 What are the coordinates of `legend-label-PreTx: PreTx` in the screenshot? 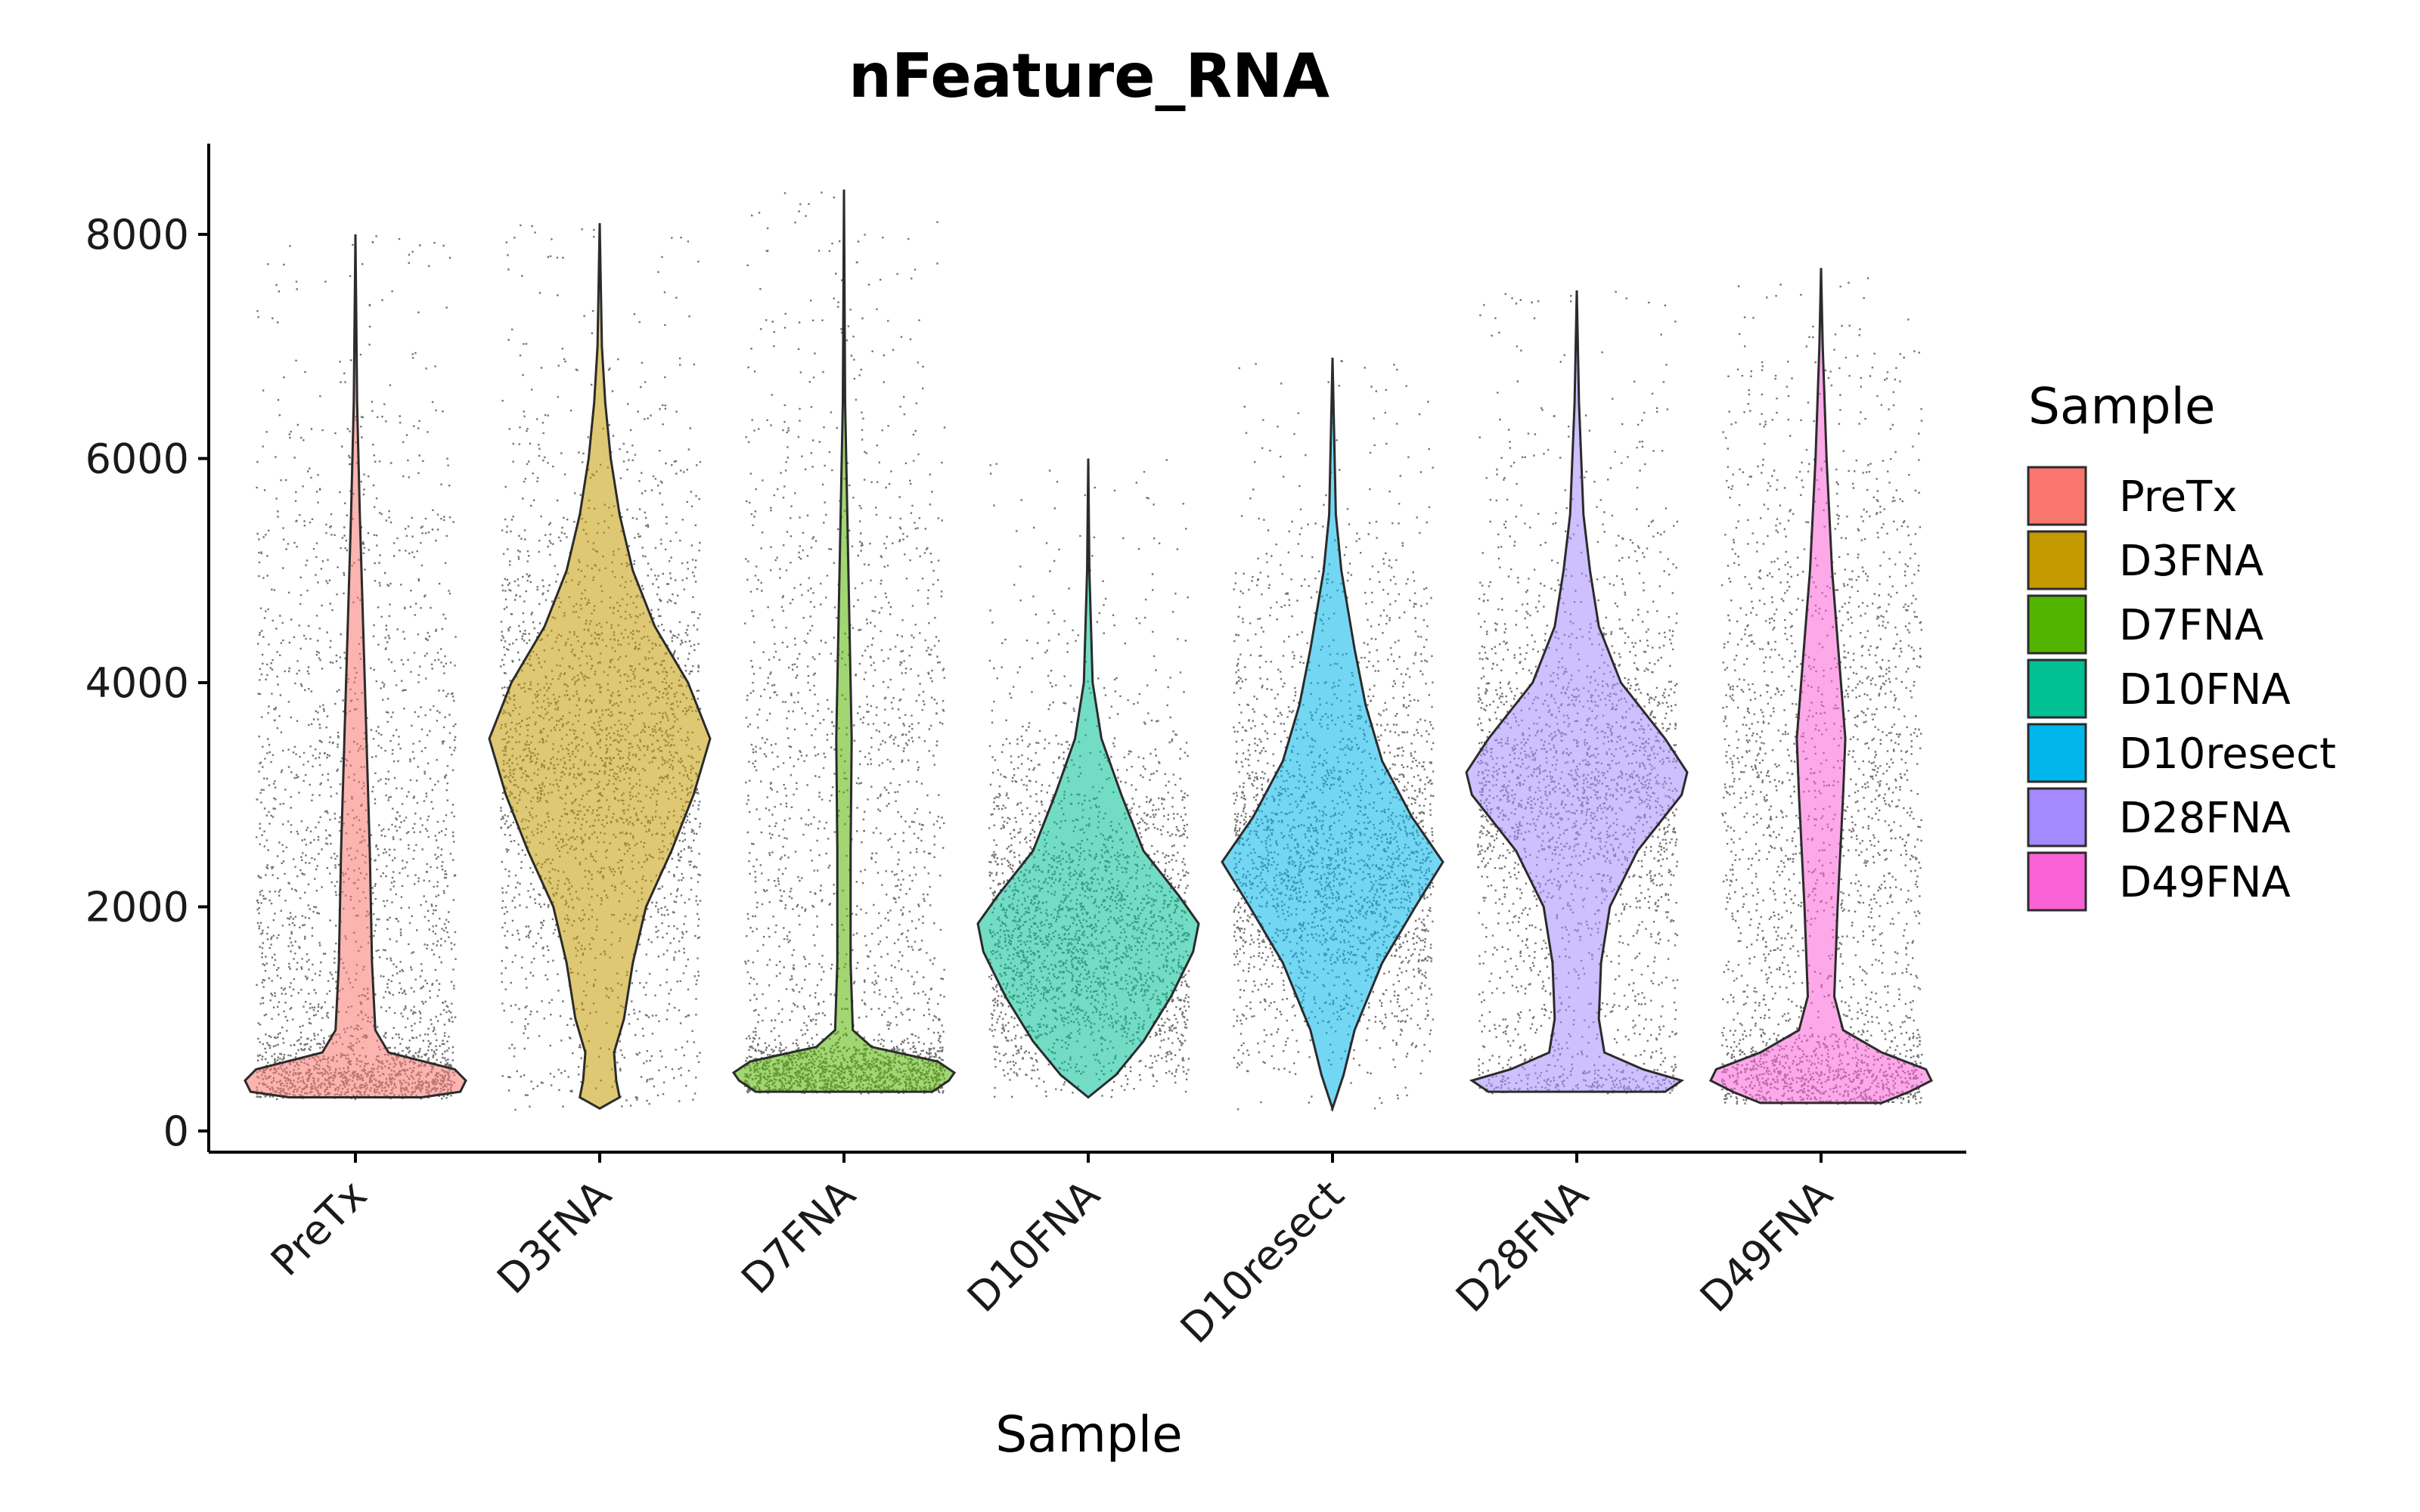 It's located at (2178, 497).